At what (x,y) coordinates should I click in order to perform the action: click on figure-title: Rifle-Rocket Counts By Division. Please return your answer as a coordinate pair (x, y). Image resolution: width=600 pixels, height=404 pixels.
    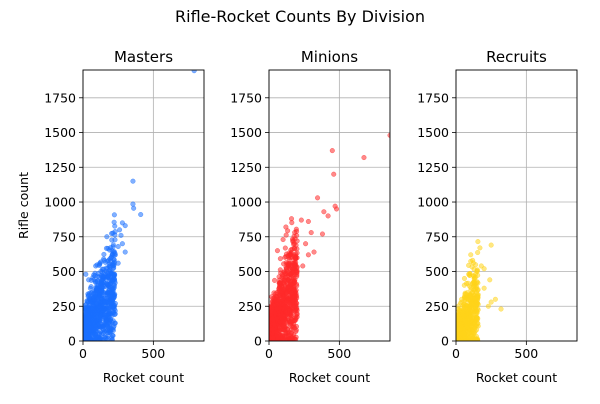
    Looking at the image, I should click on (300, 16).